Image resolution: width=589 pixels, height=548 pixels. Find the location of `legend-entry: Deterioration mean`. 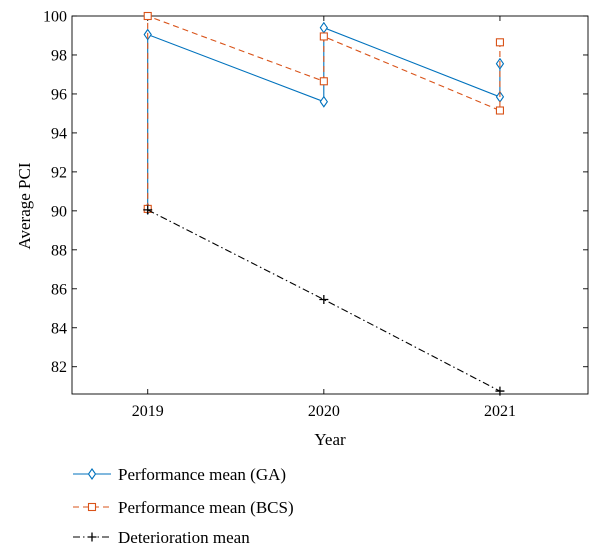

legend-entry: Deterioration mean is located at coordinates (161, 537).